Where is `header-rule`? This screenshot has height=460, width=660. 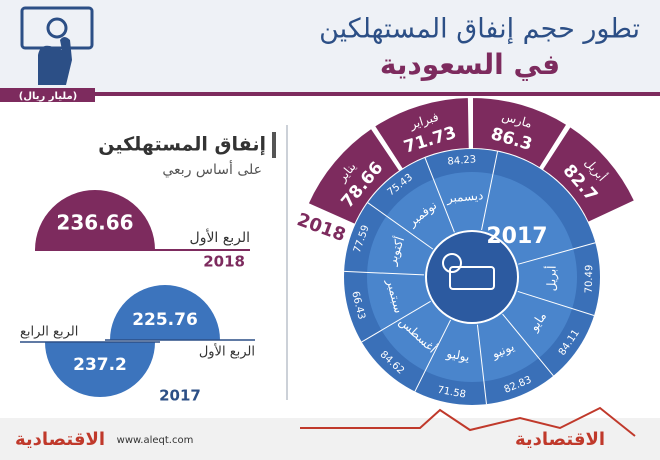 header-rule is located at coordinates (377, 94).